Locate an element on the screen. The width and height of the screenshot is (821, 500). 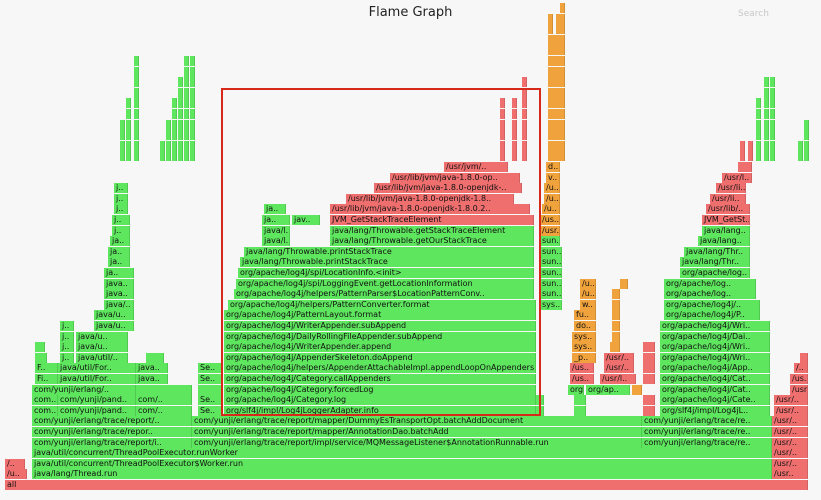
flame-frame: /us.. is located at coordinates (582, 368).